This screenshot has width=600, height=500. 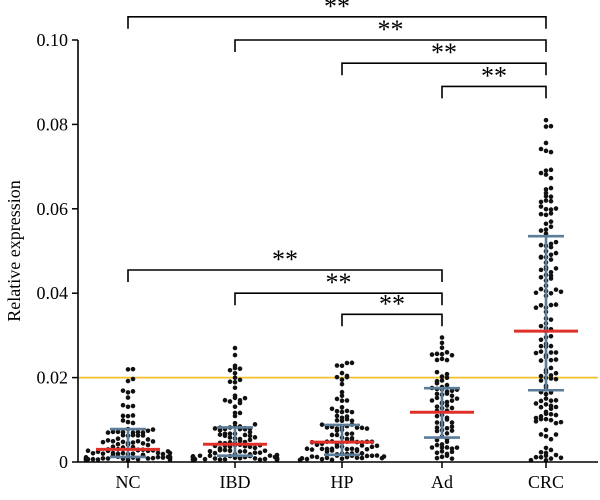 What do you see at coordinates (53, 378) in the screenshot?
I see `y-tick-label: 0.02` at bounding box center [53, 378].